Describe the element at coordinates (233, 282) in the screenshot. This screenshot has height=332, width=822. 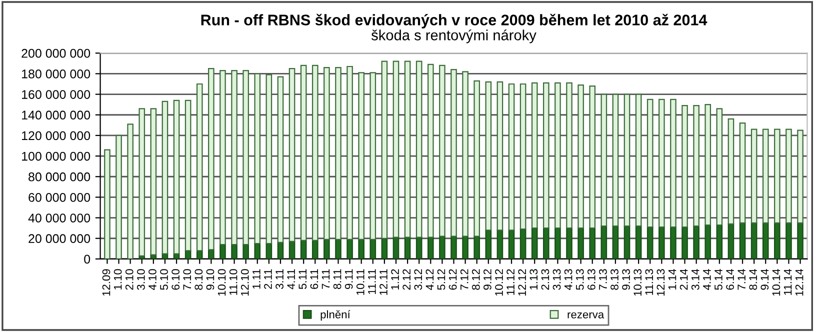
I see `x-tick-label: 11.10` at that location.